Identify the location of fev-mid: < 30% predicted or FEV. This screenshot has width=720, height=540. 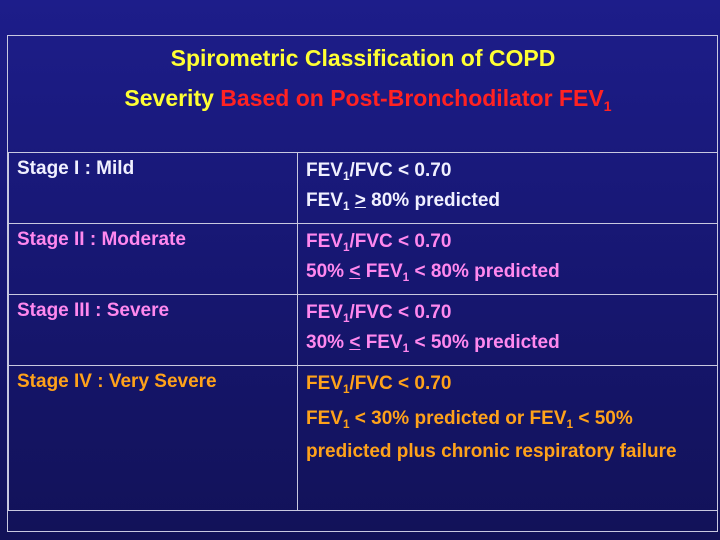
(458, 418).